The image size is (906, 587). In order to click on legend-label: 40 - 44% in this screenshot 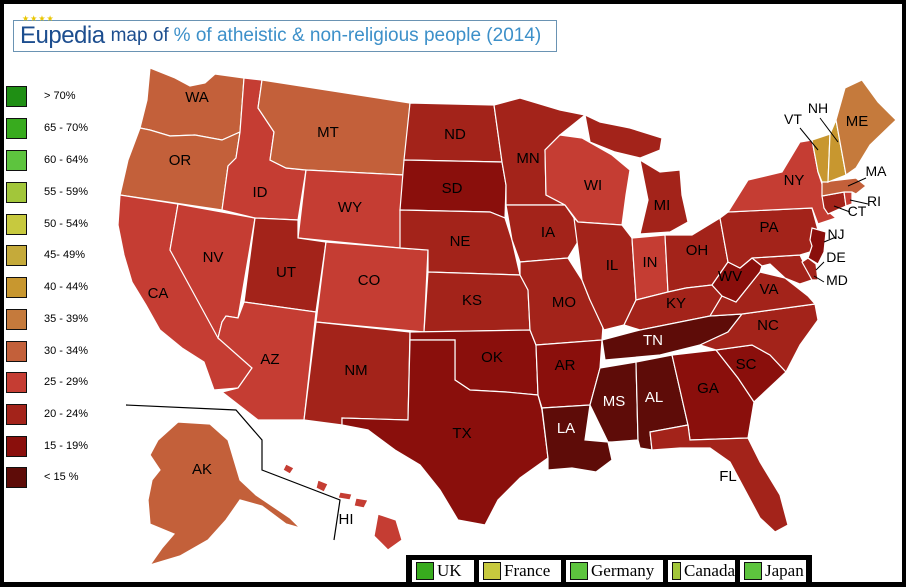, I will do `click(66, 287)`.